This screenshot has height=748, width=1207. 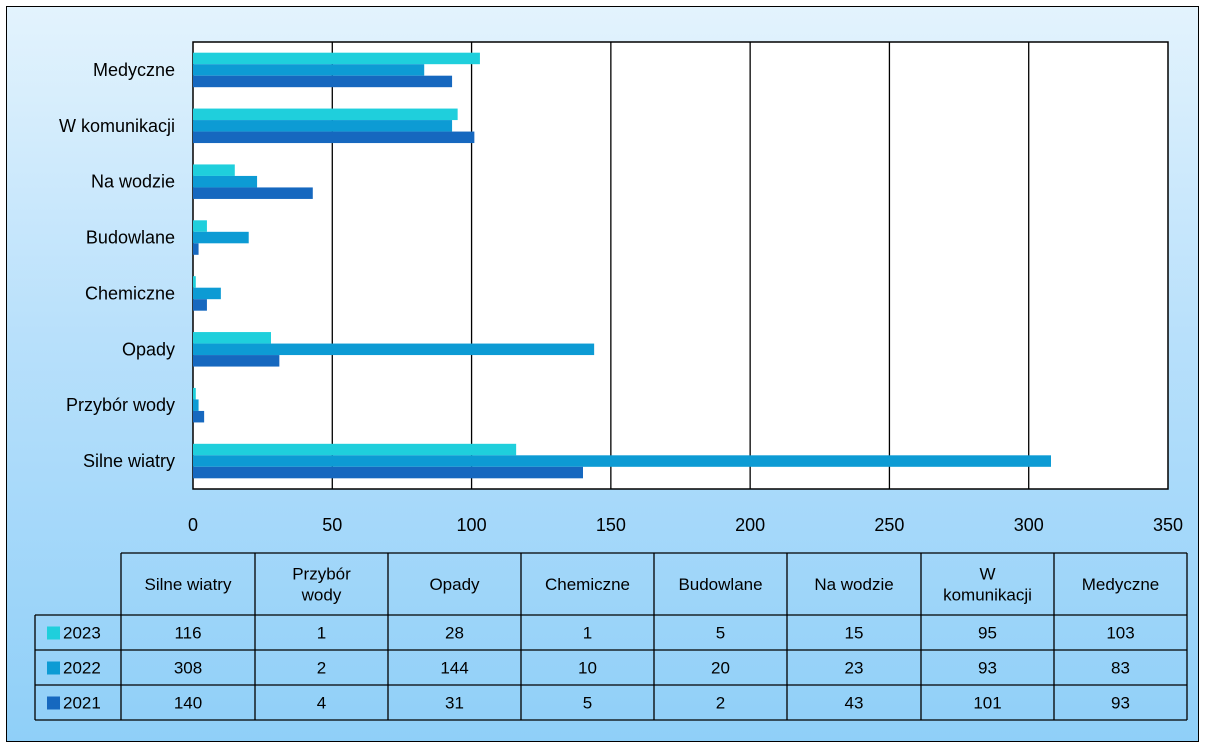 I want to click on category-label: Opady, so click(x=148, y=349).